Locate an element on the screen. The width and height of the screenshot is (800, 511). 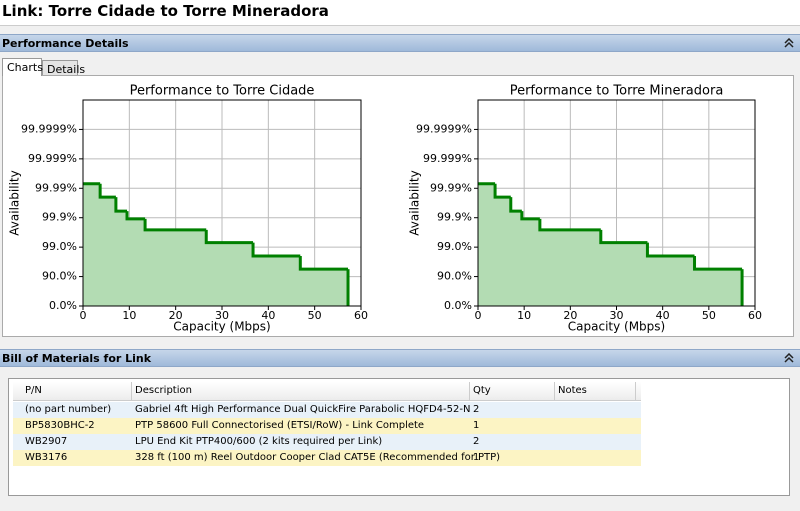
tab: Details is located at coordinates (63, 68).